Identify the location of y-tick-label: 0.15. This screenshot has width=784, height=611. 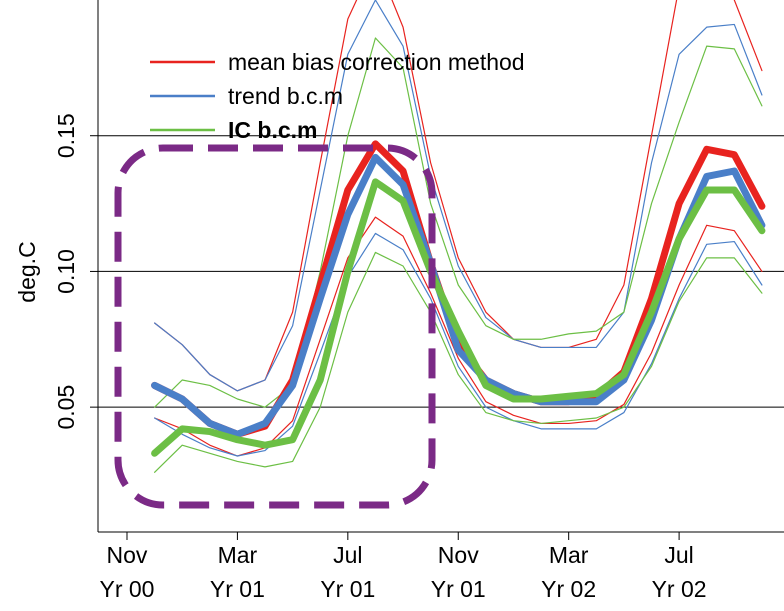
(66, 135).